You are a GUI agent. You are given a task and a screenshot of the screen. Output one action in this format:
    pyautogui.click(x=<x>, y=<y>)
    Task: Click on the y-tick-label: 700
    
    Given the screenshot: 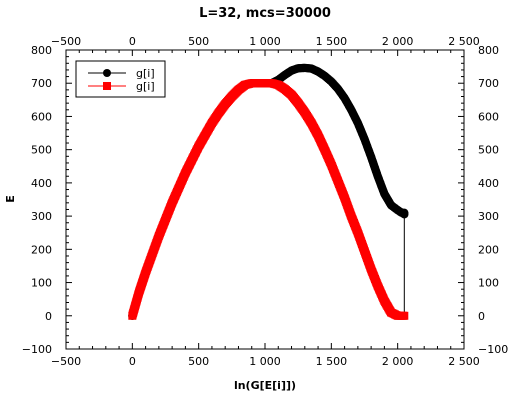 What is the action you would take?
    pyautogui.click(x=41, y=83)
    